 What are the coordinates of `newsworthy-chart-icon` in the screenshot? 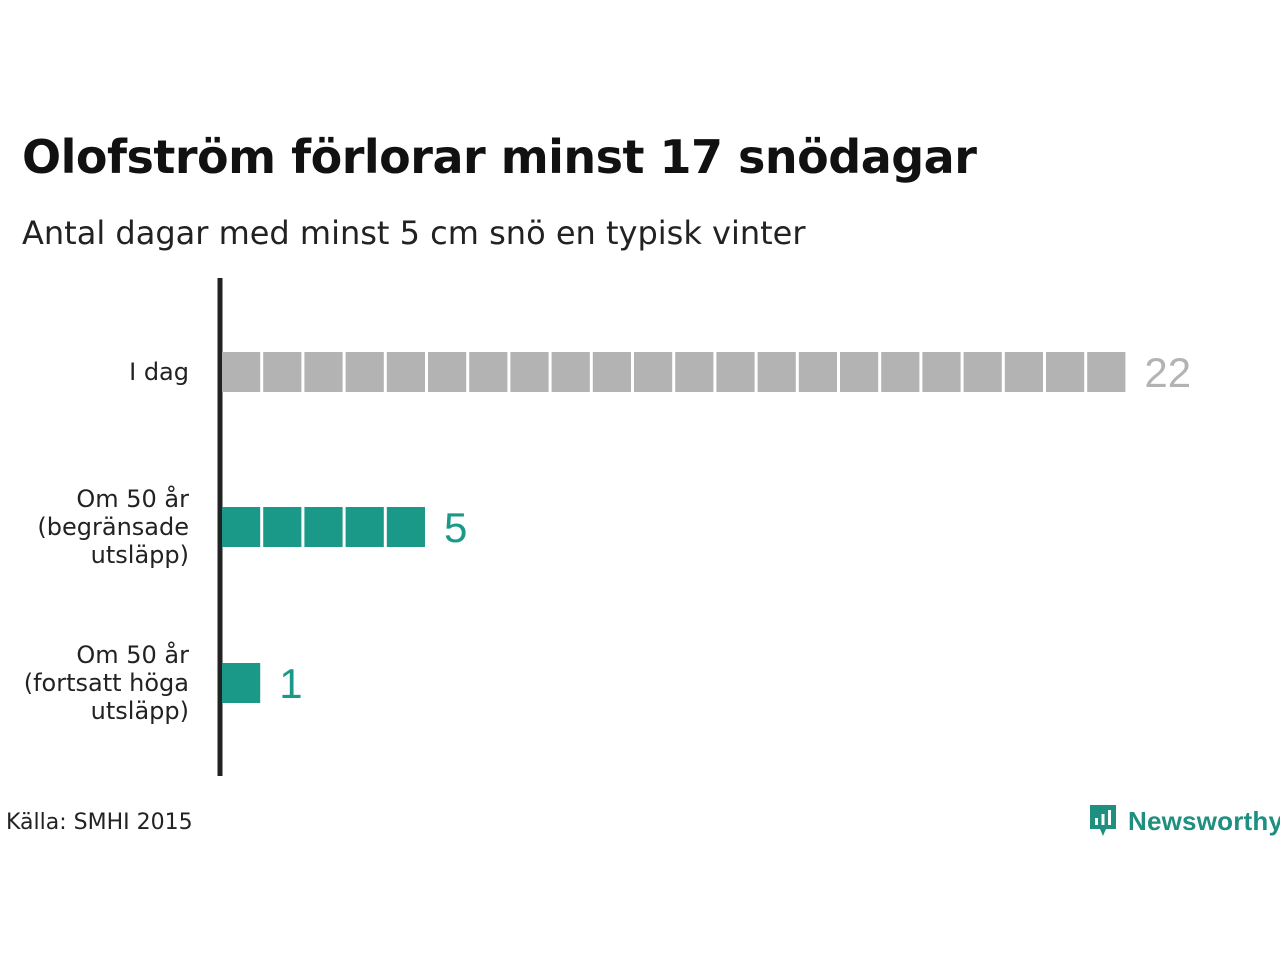 It's located at (1103, 820).